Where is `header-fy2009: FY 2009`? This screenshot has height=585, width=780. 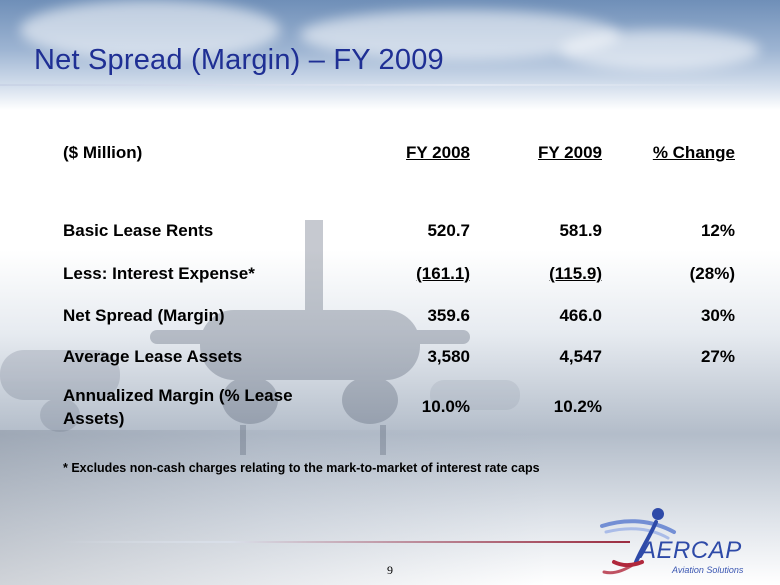
header-fy2009: FY 2009 is located at coordinates (570, 152).